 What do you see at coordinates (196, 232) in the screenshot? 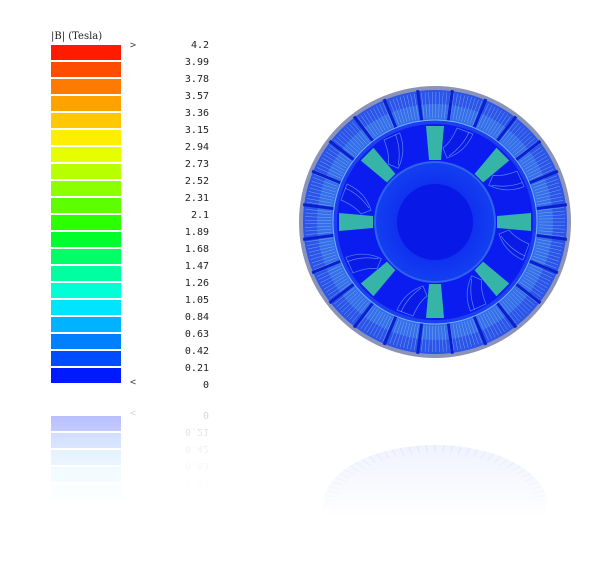
I see `legend-tick-label: 1.89` at bounding box center [196, 232].